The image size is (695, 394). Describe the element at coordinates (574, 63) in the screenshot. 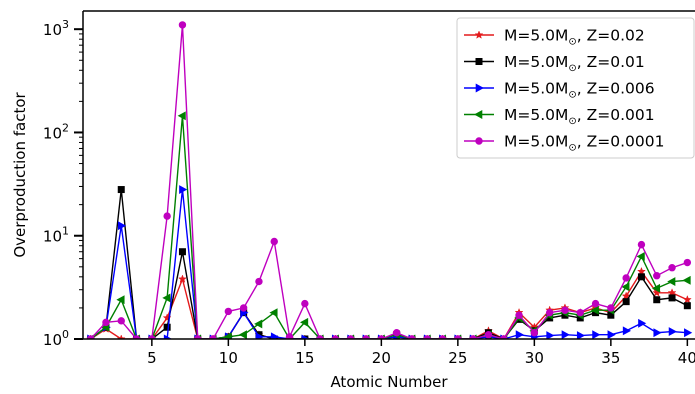

I see `legend-label: M=5.0M⊙, Z=0.01` at that location.